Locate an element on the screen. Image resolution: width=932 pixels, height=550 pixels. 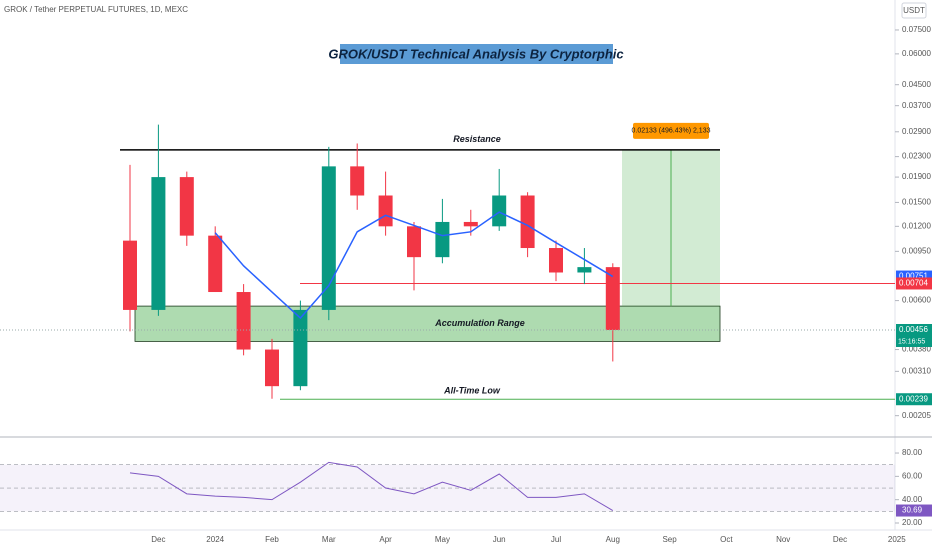
countdown-bg is located at coordinates (914, 342).